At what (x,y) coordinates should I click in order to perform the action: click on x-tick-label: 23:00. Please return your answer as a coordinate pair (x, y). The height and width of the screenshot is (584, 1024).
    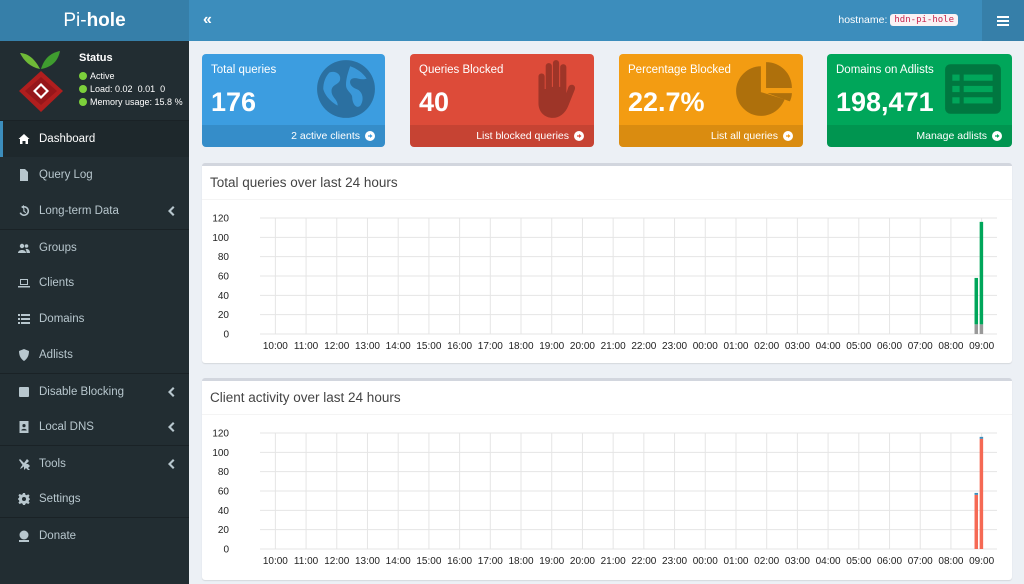
    Looking at the image, I should click on (674, 346).